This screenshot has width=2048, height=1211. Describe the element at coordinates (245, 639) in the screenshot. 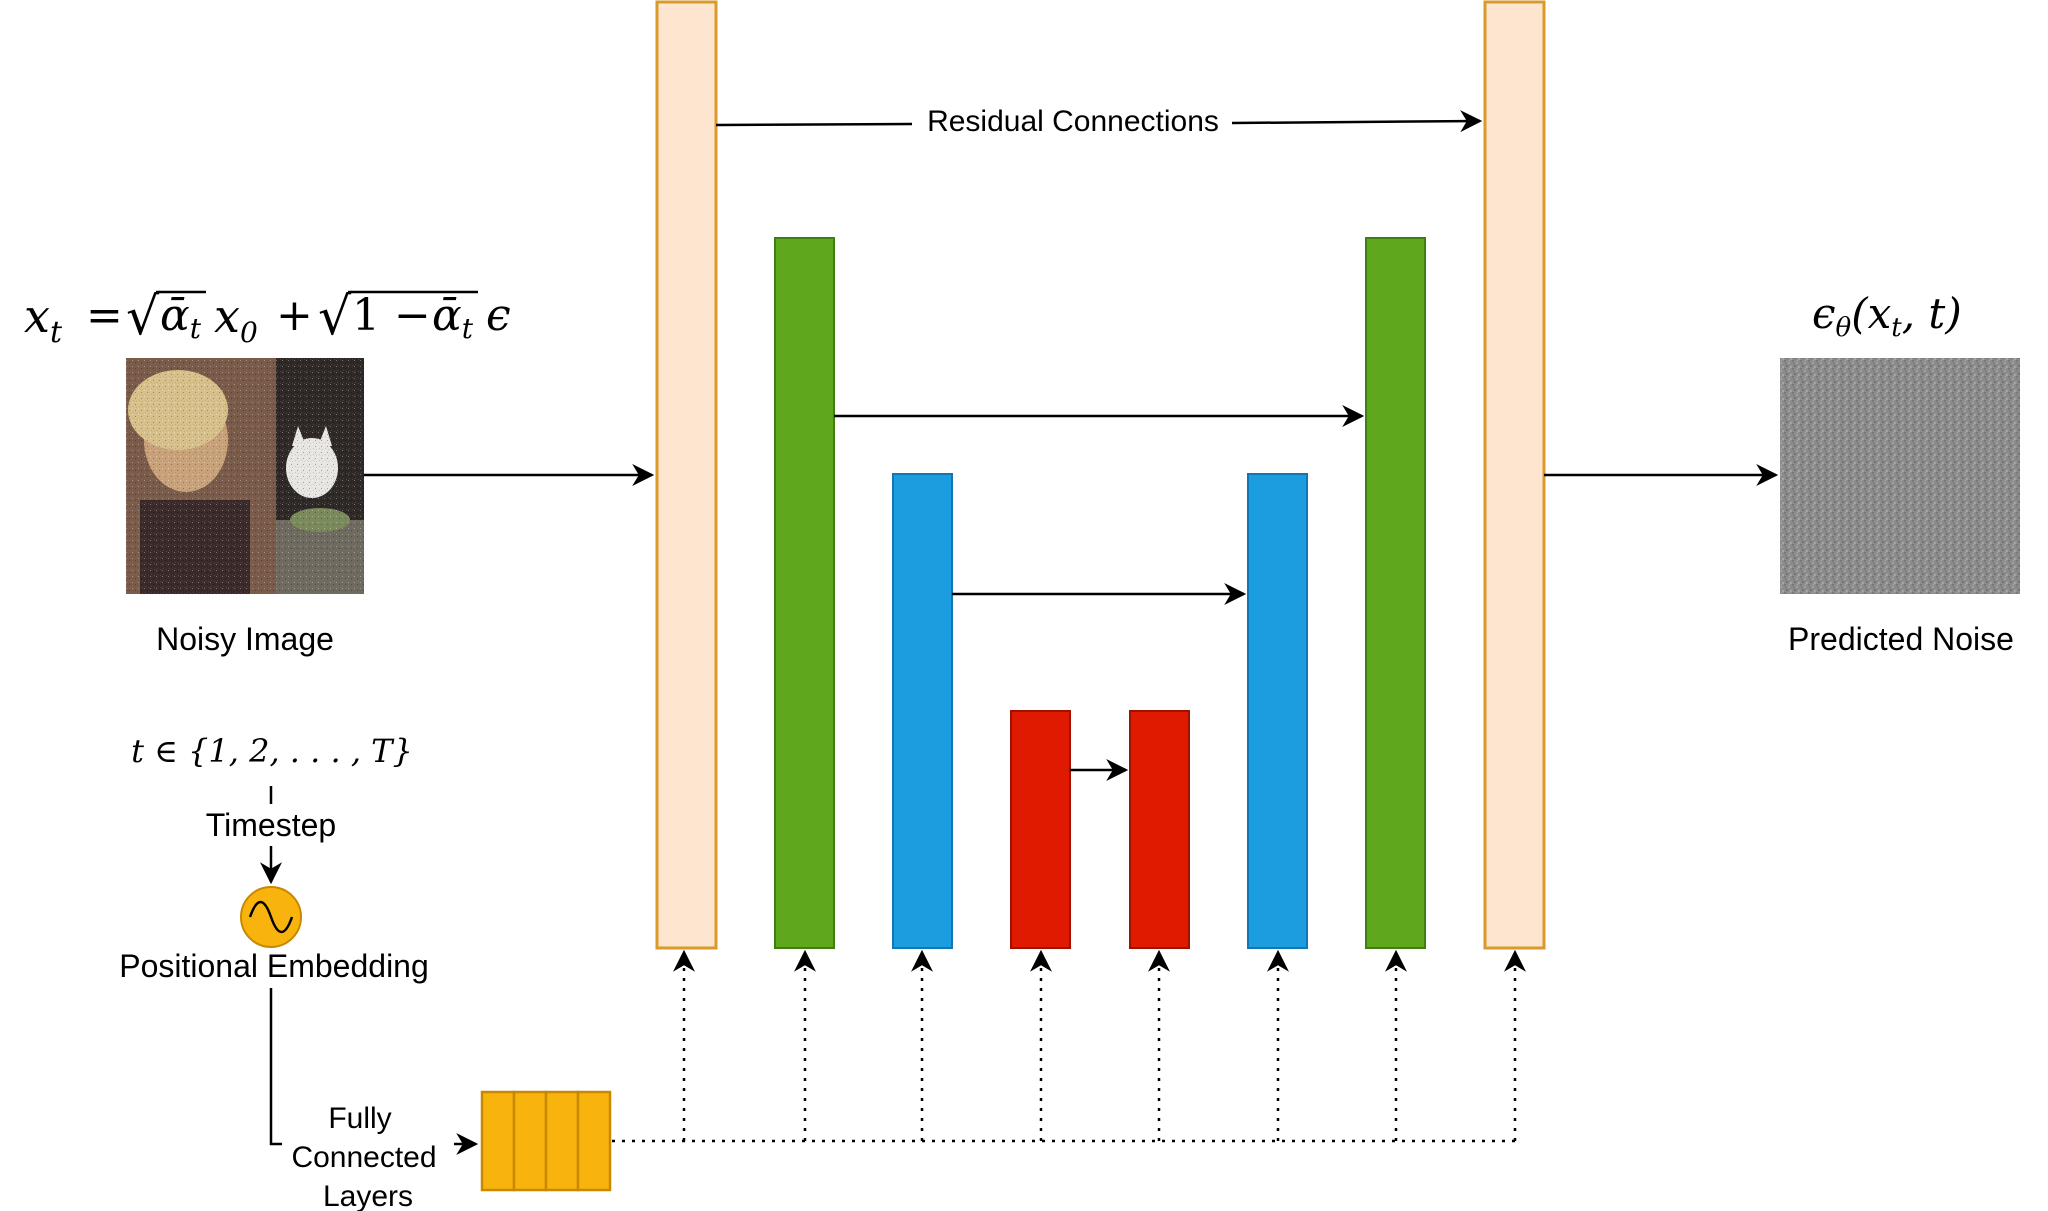

I see `noisy-image-label: Noisy Image` at that location.